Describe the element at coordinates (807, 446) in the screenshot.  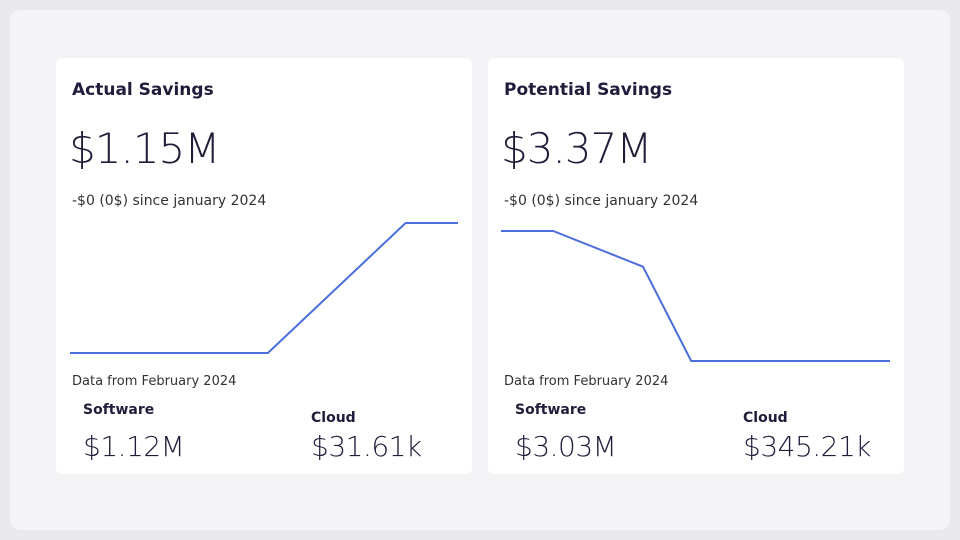
I see `breakdown-value: $345.21k` at that location.